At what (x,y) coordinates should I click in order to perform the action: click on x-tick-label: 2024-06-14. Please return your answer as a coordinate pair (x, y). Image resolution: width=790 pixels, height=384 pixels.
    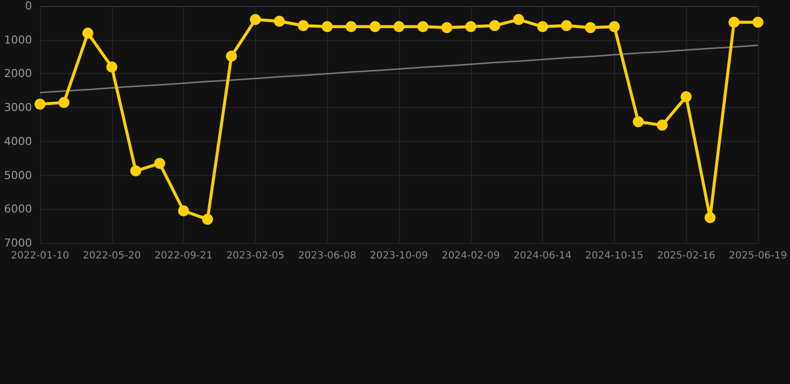
    Looking at the image, I should click on (542, 256).